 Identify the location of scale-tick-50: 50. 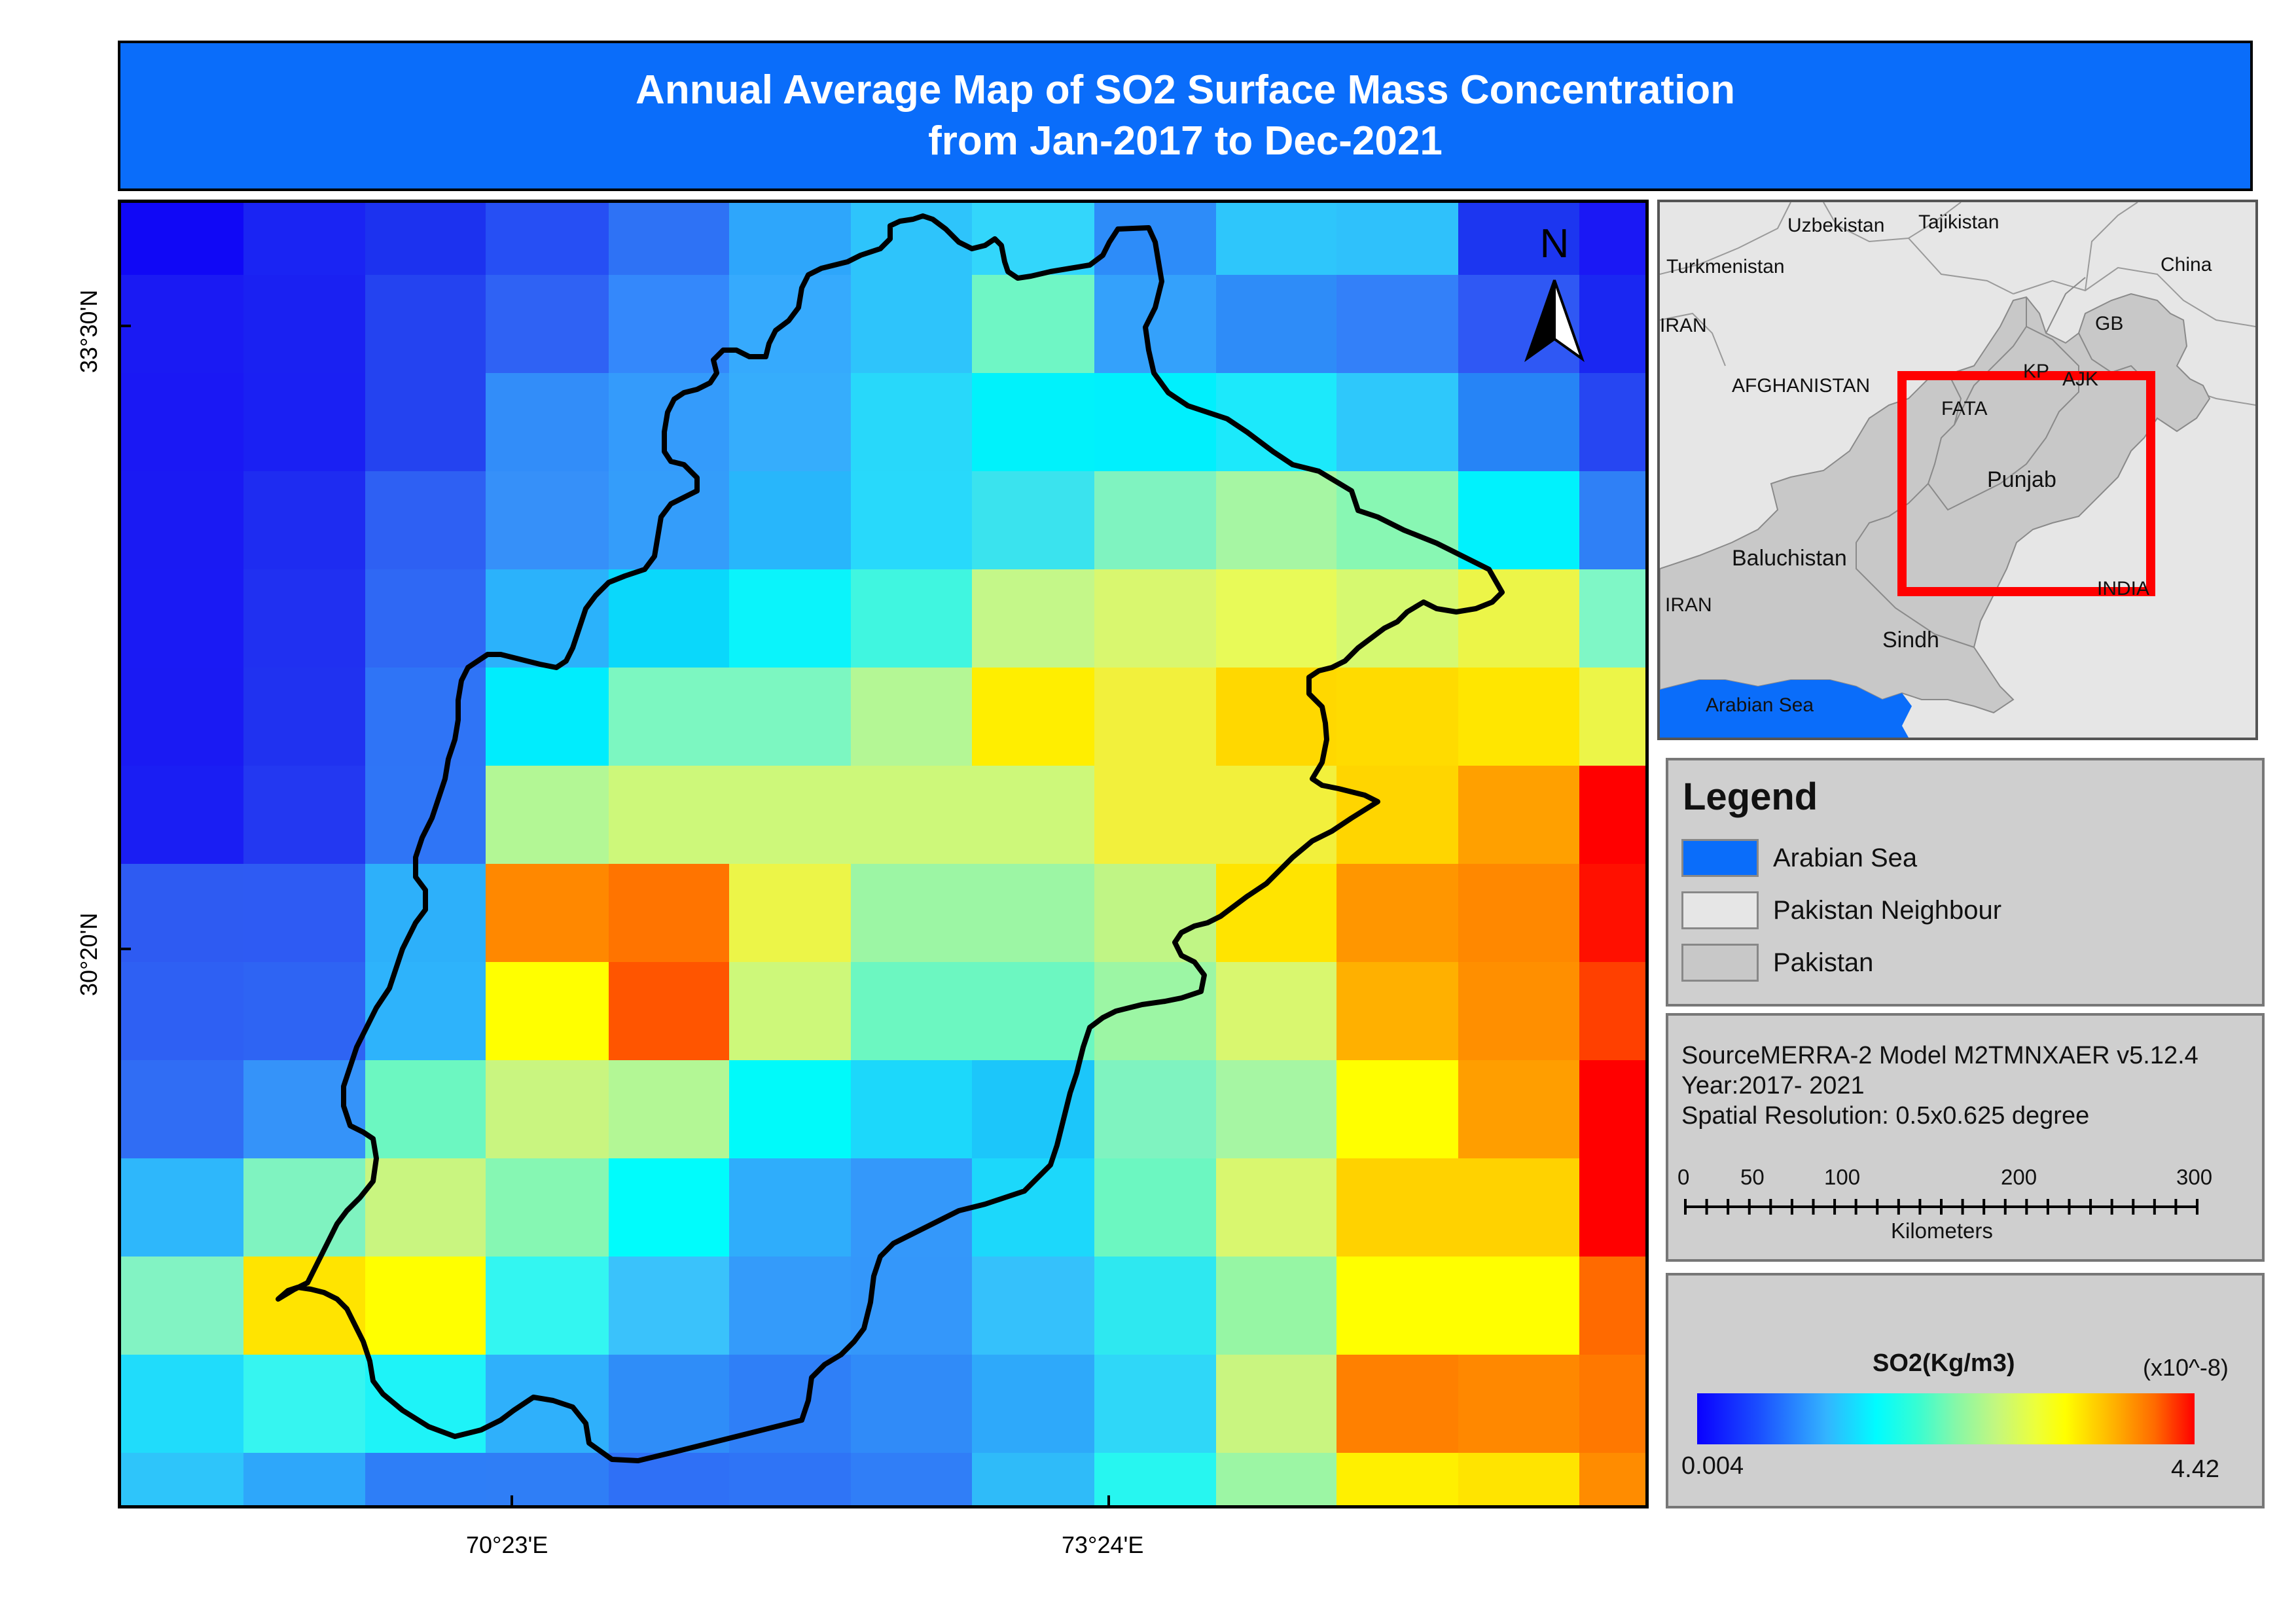
(1752, 1177).